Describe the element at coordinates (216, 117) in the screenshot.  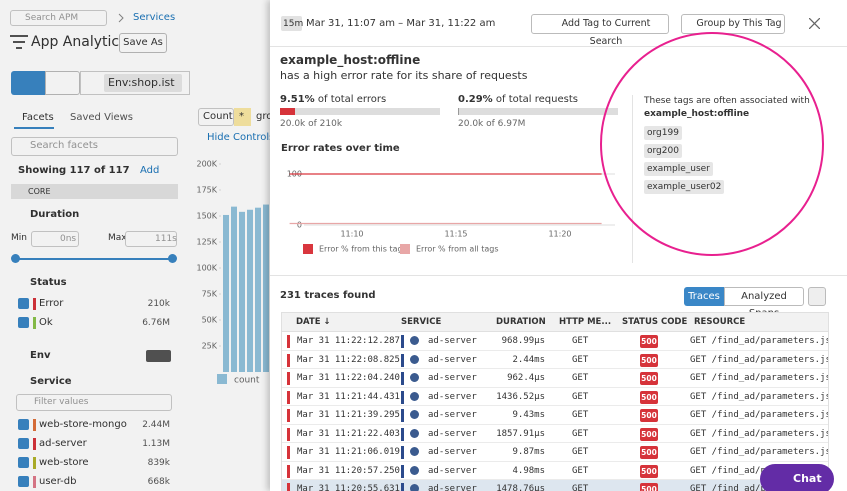
I see `measure-select` at that location.